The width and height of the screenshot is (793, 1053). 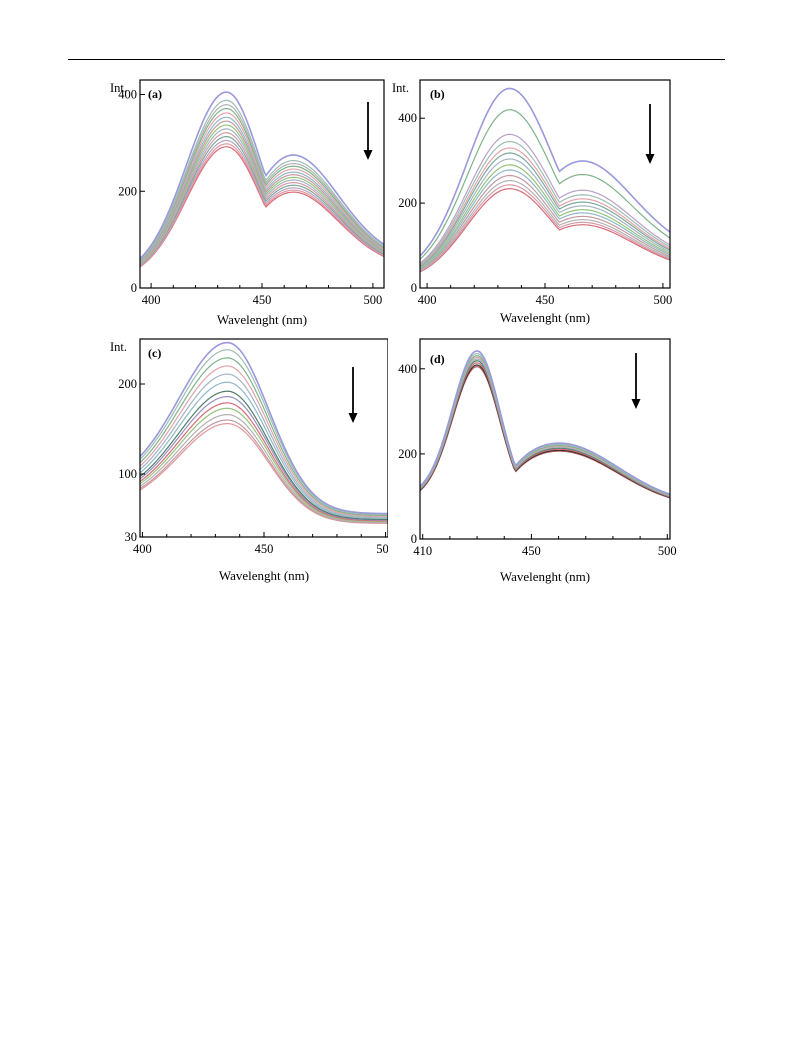 I want to click on page-top-rule, so click(x=396, y=59).